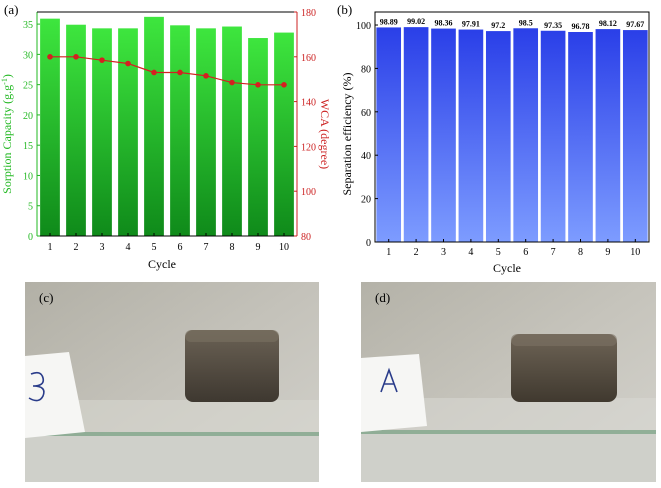  I want to click on panel-c-label: (c), so click(46, 297).